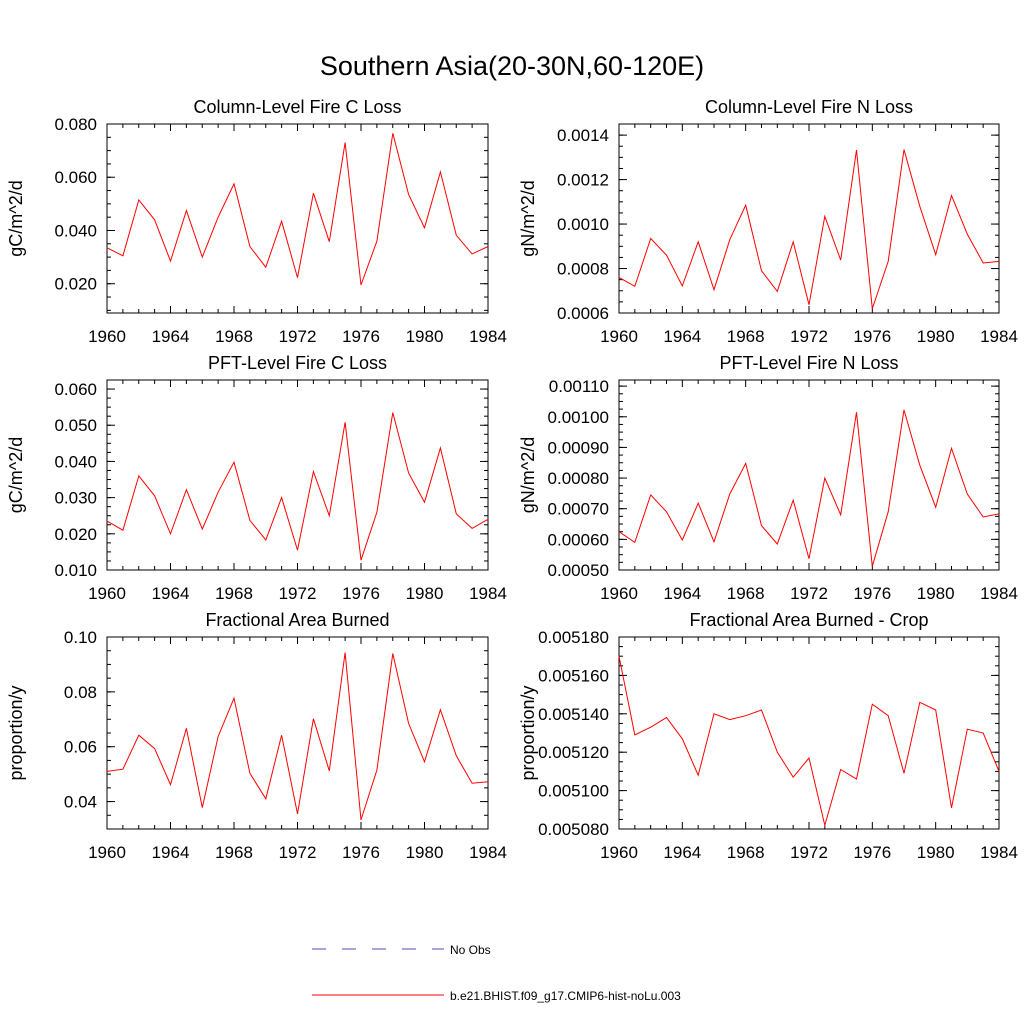 Image resolution: width=1024 pixels, height=1024 pixels. Describe the element at coordinates (578, 478) in the screenshot. I see `y-tick-label: 0.00080` at that location.